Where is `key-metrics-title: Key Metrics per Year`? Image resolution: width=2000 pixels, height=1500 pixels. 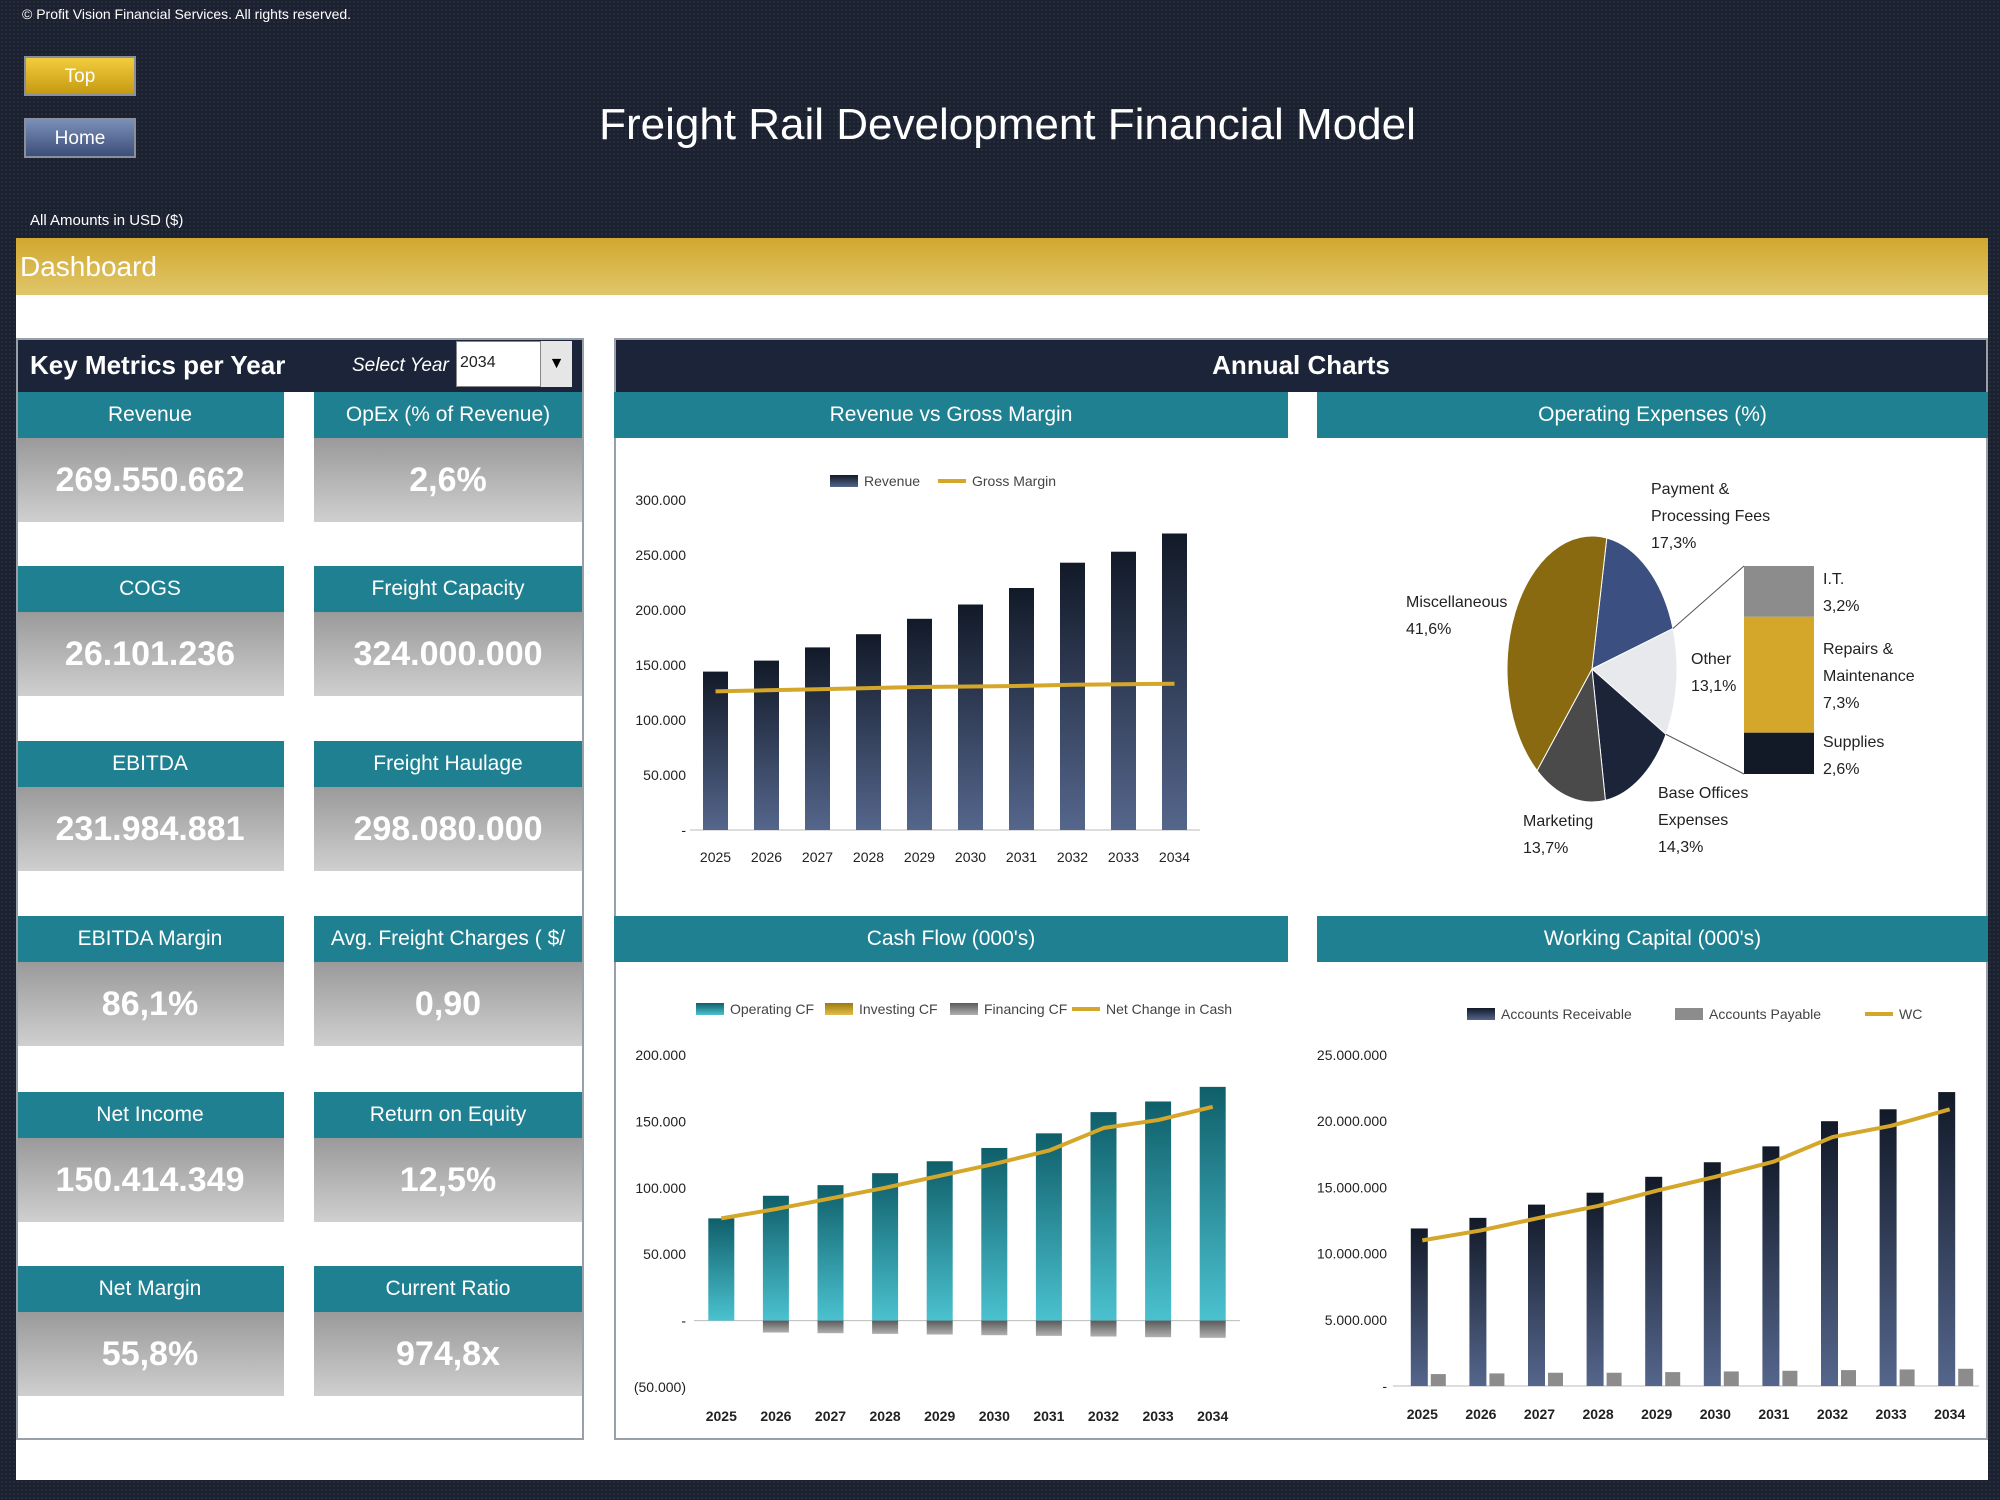
key-metrics-title: Key Metrics per Year is located at coordinates (158, 365).